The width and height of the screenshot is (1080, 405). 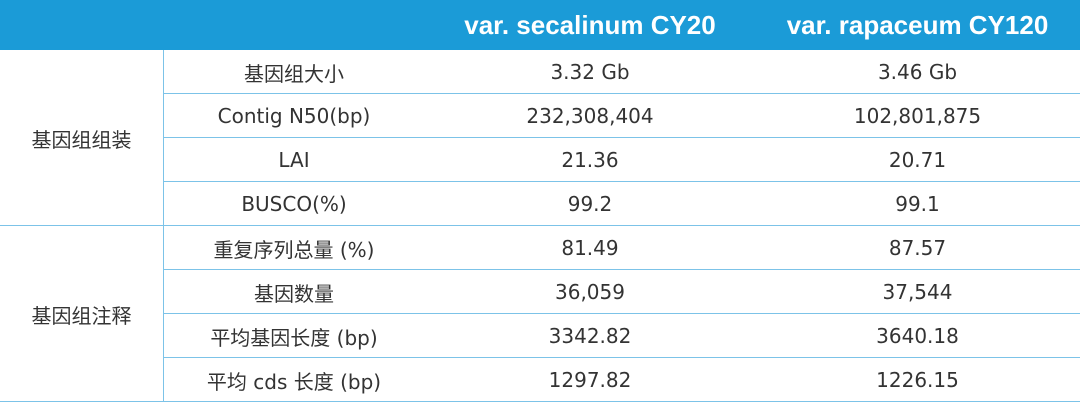 What do you see at coordinates (590, 380) in the screenshot?
I see `metric-value: 1297.82` at bounding box center [590, 380].